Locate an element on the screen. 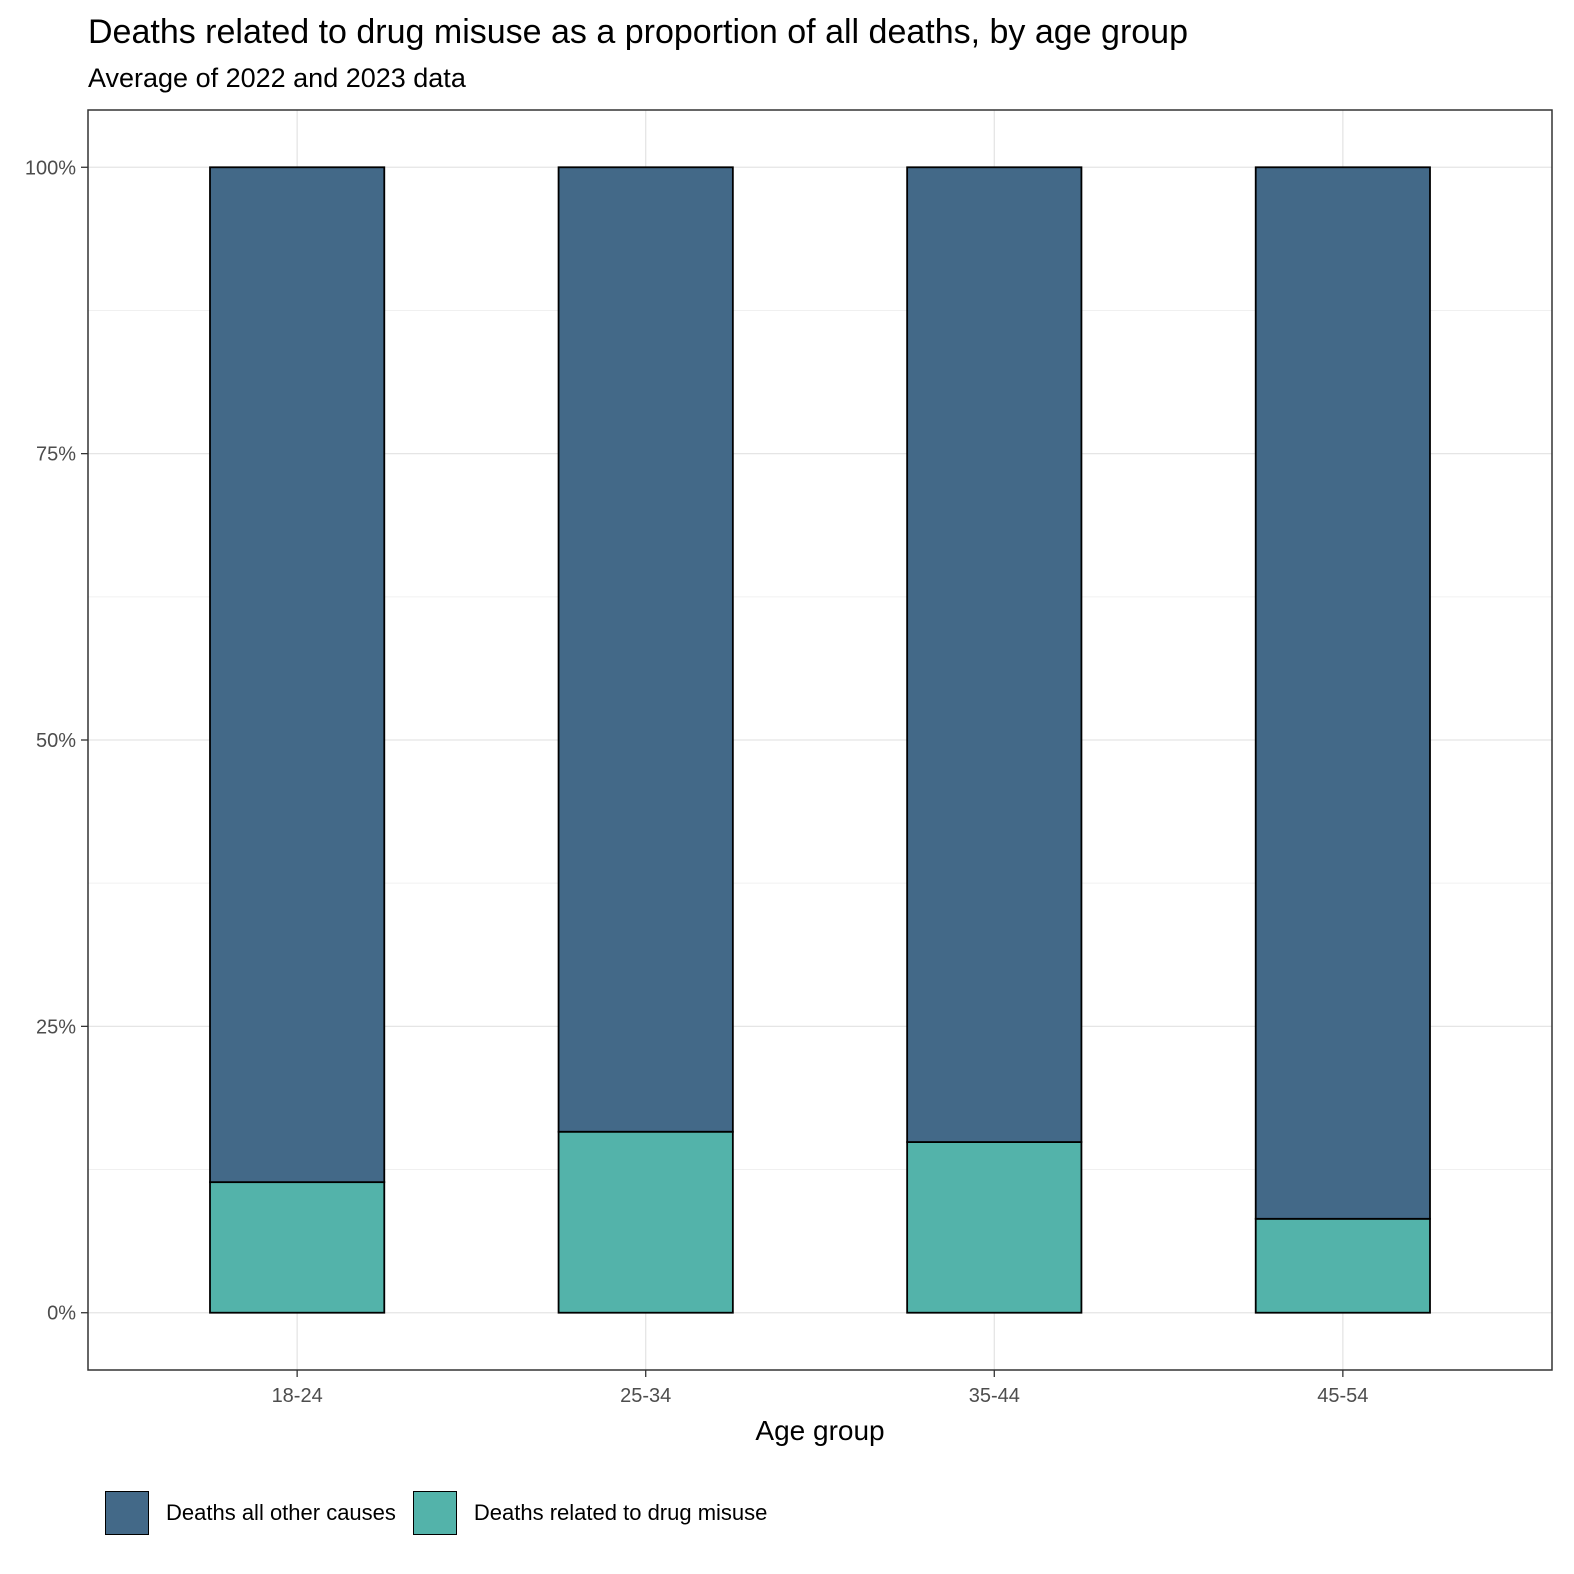 This screenshot has height=1574, width=1574. y-tick-label: 25% is located at coordinates (56, 1027).